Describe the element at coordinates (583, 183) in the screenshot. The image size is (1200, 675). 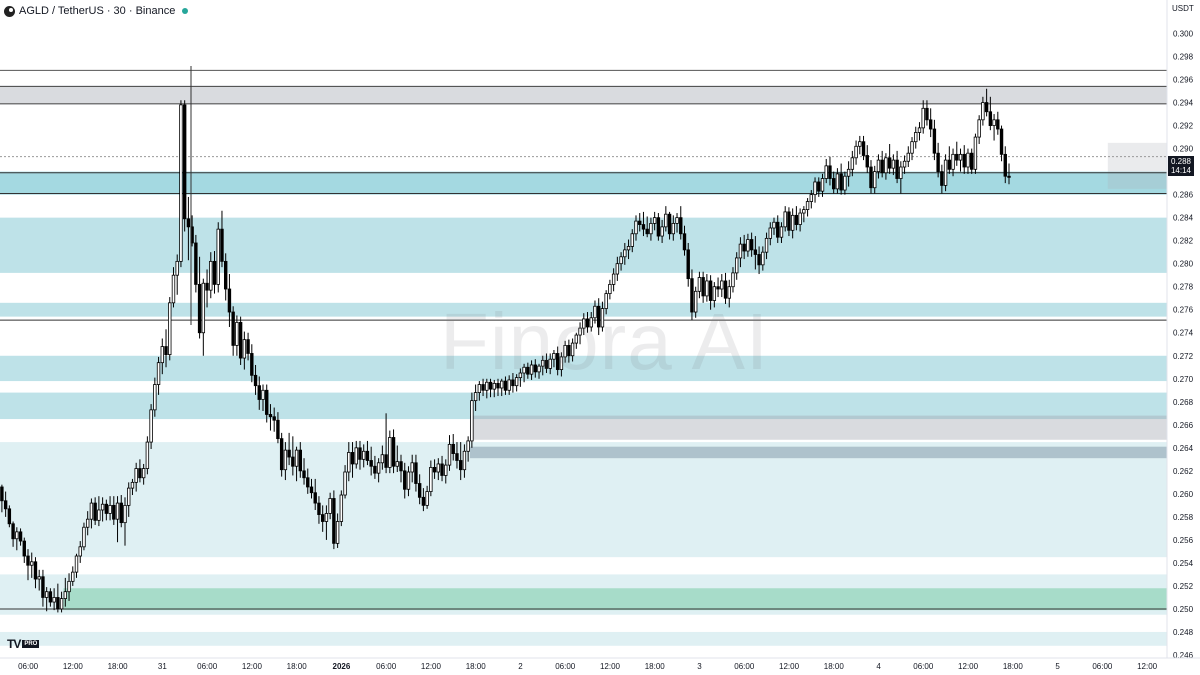
I see `zone-teal_dark` at that location.